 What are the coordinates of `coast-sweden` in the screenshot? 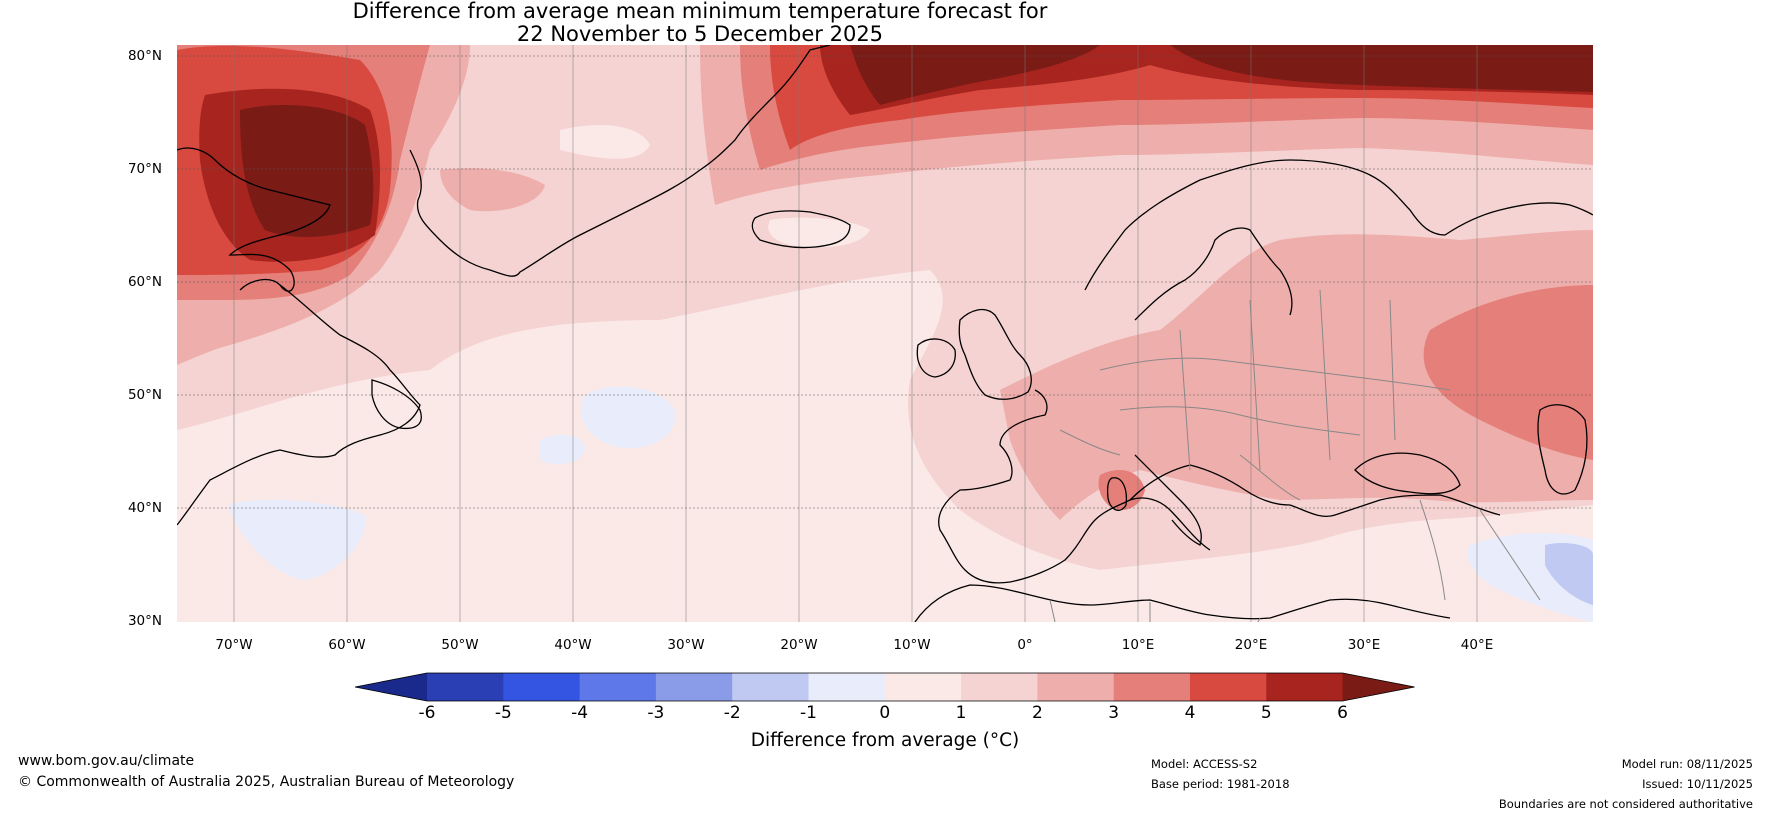 It's located at (1213, 274).